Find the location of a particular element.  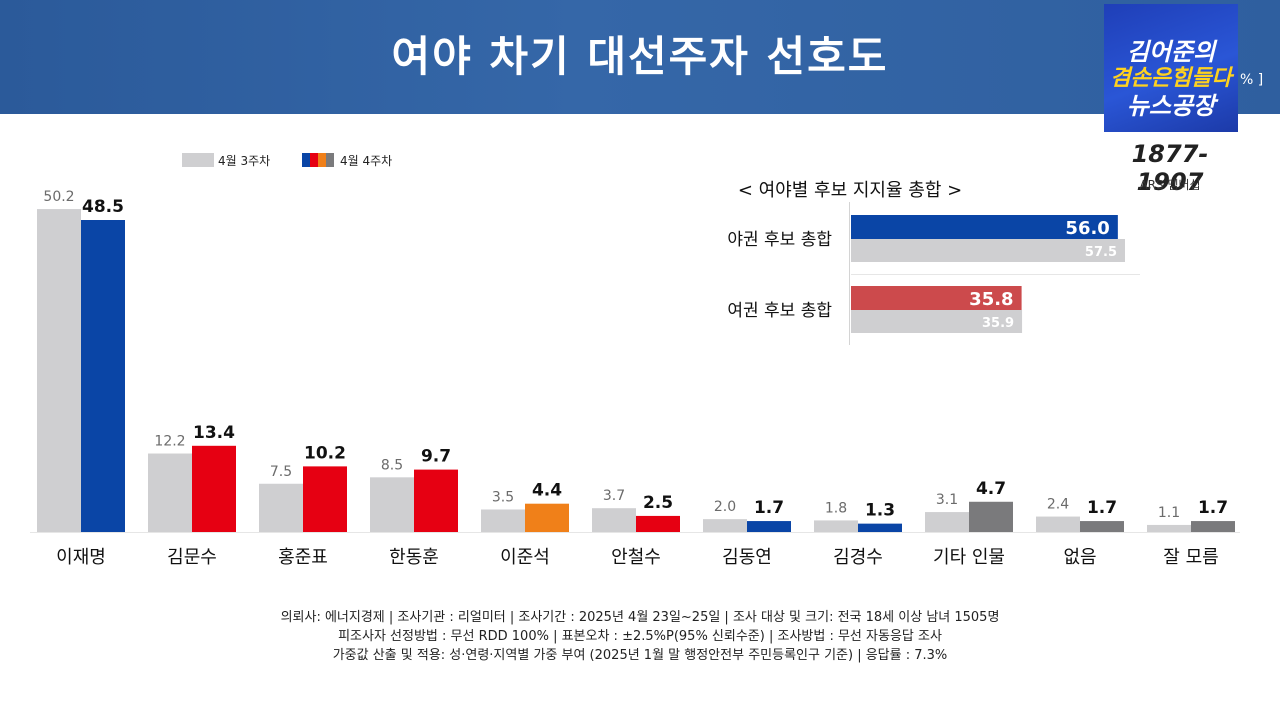

legend: 4월 3주차 4월 4주차 is located at coordinates (310, 160).